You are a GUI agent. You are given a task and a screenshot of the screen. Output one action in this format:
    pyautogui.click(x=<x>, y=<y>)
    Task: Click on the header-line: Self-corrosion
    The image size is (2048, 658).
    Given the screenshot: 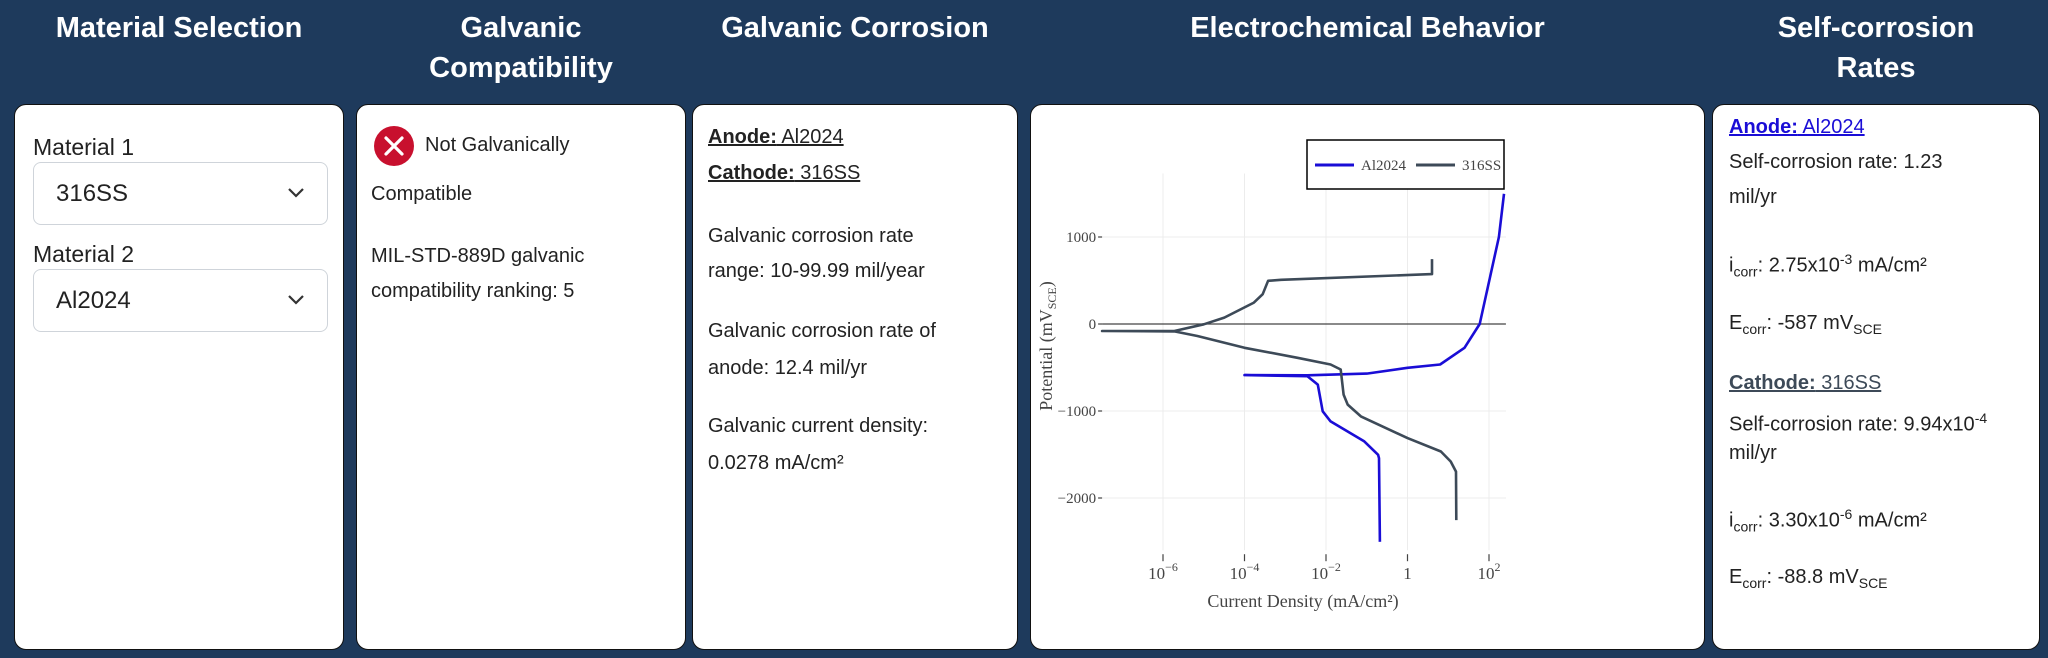 What is the action you would take?
    pyautogui.click(x=1876, y=28)
    